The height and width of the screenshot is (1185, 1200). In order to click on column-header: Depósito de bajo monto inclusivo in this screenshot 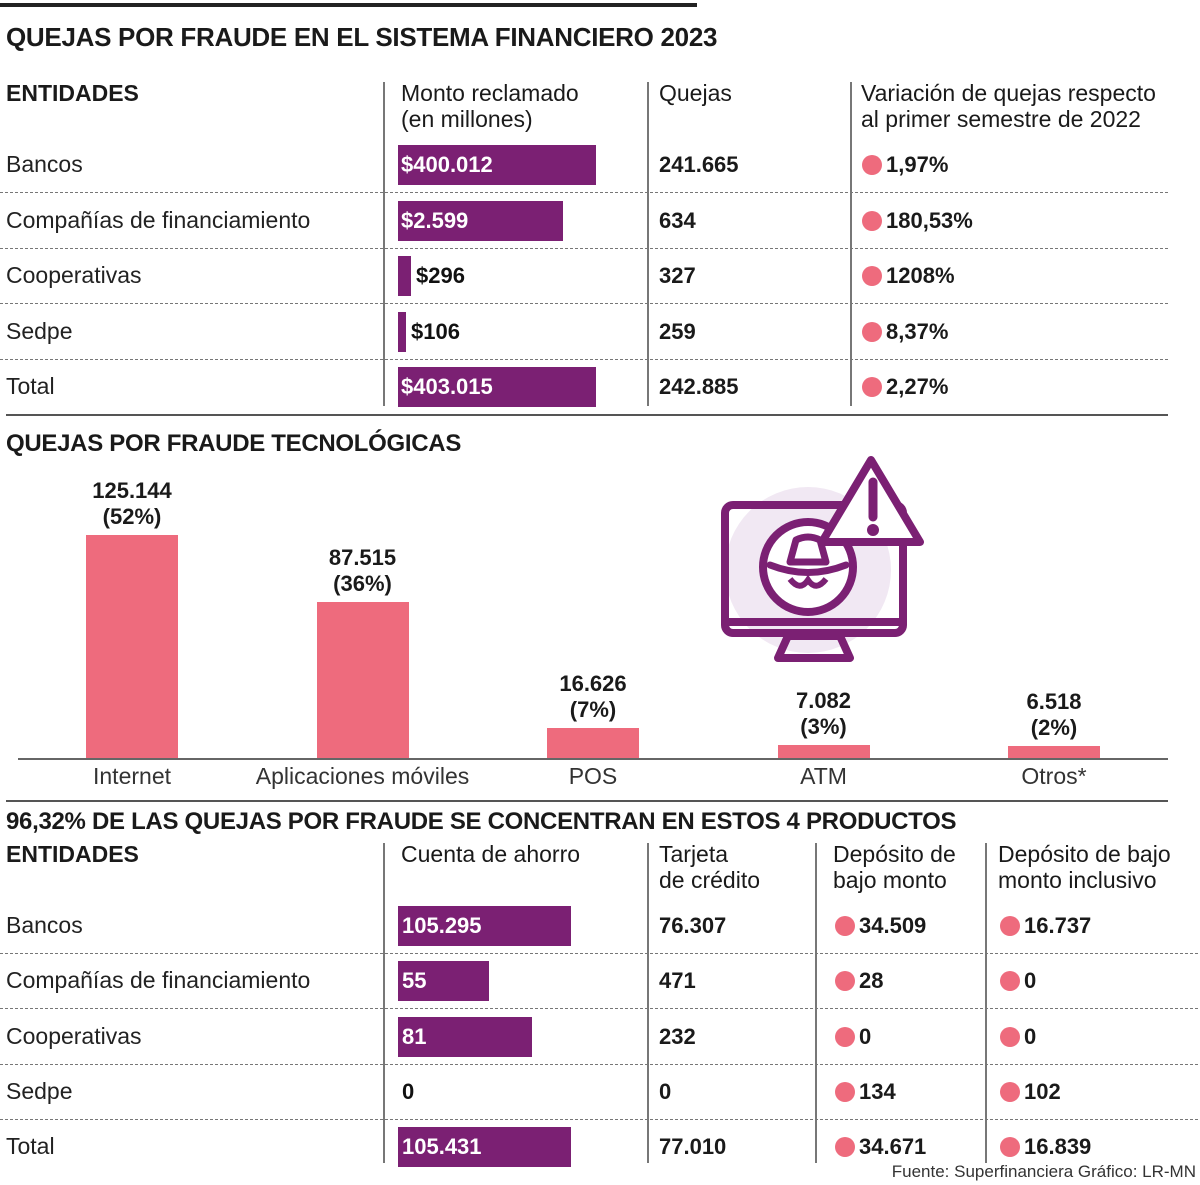, I will do `click(1084, 867)`.